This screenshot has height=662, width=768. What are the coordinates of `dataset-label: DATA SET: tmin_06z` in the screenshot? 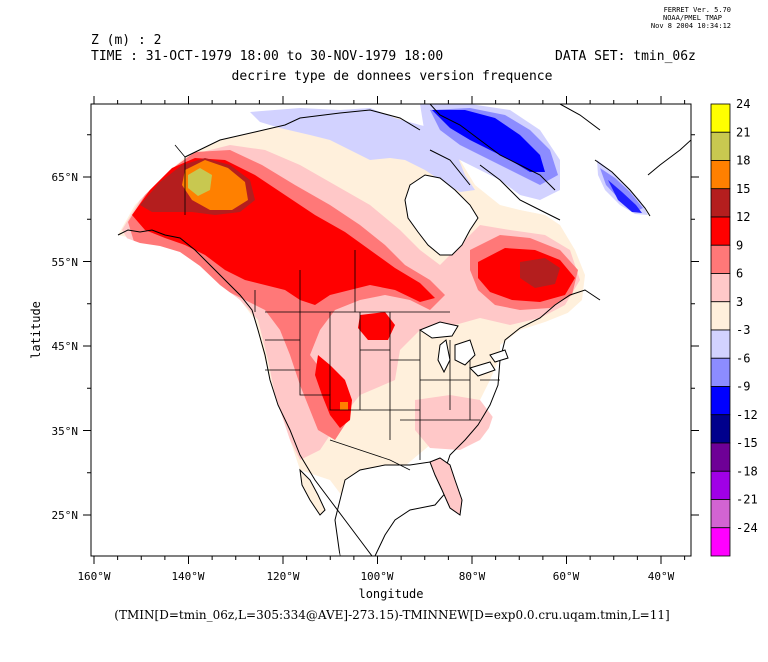 It's located at (625, 56).